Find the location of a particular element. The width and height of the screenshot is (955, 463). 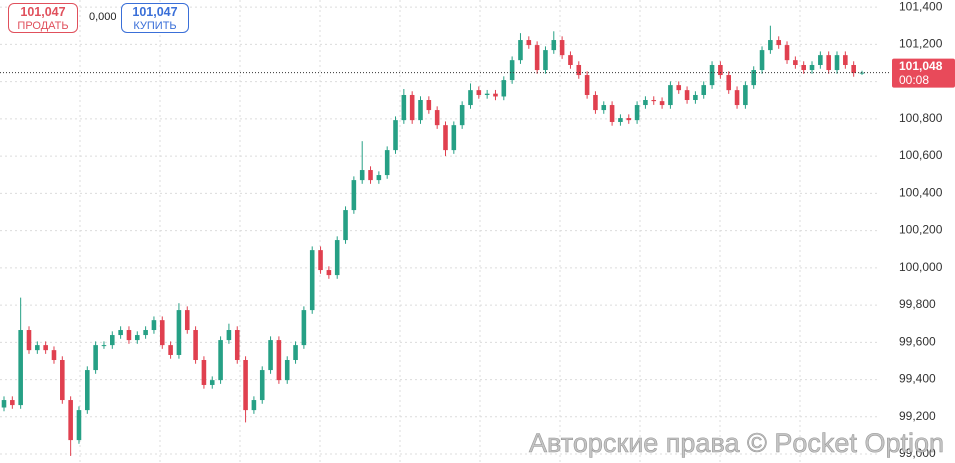

current-price-timer: 00:08 is located at coordinates (914, 80).